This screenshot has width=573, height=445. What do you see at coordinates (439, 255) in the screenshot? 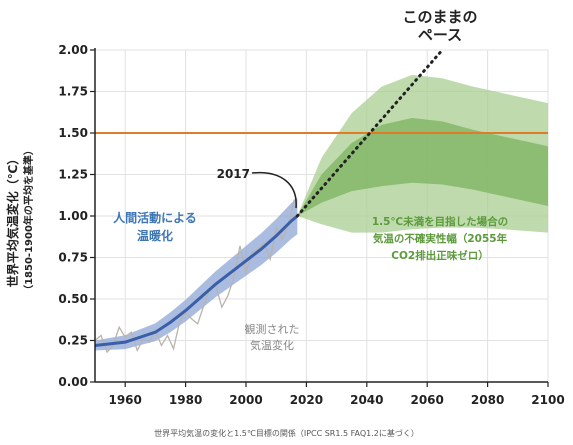
I see `scenario-label: CO2排出正味ゼロ）` at bounding box center [439, 255].